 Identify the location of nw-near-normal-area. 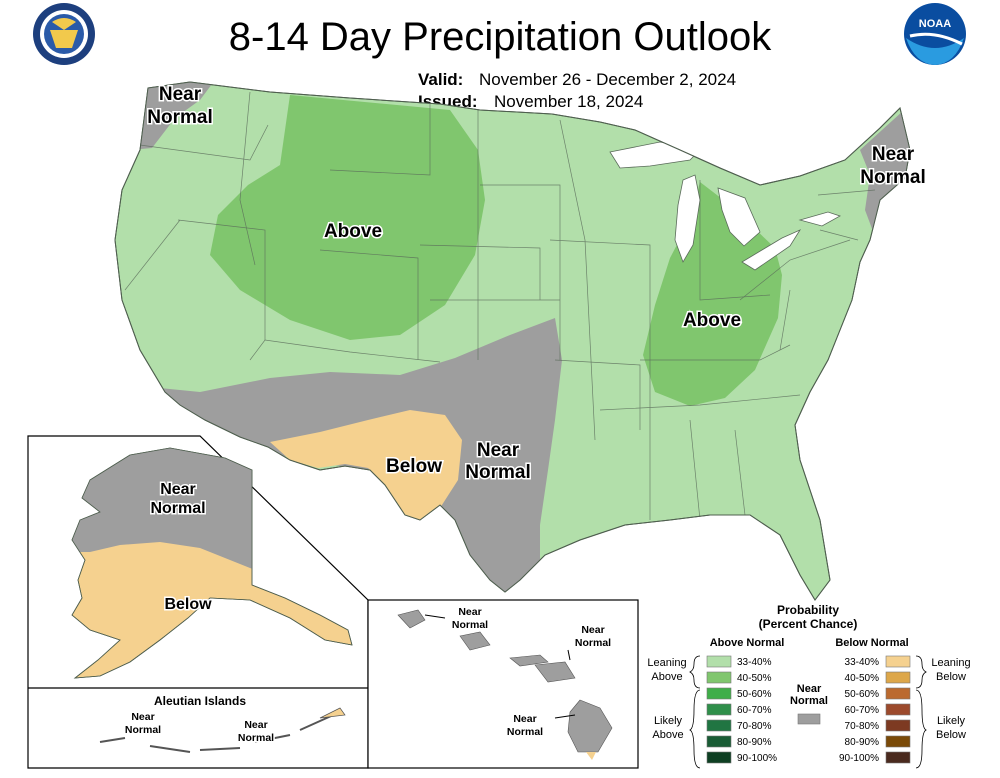
(172, 116).